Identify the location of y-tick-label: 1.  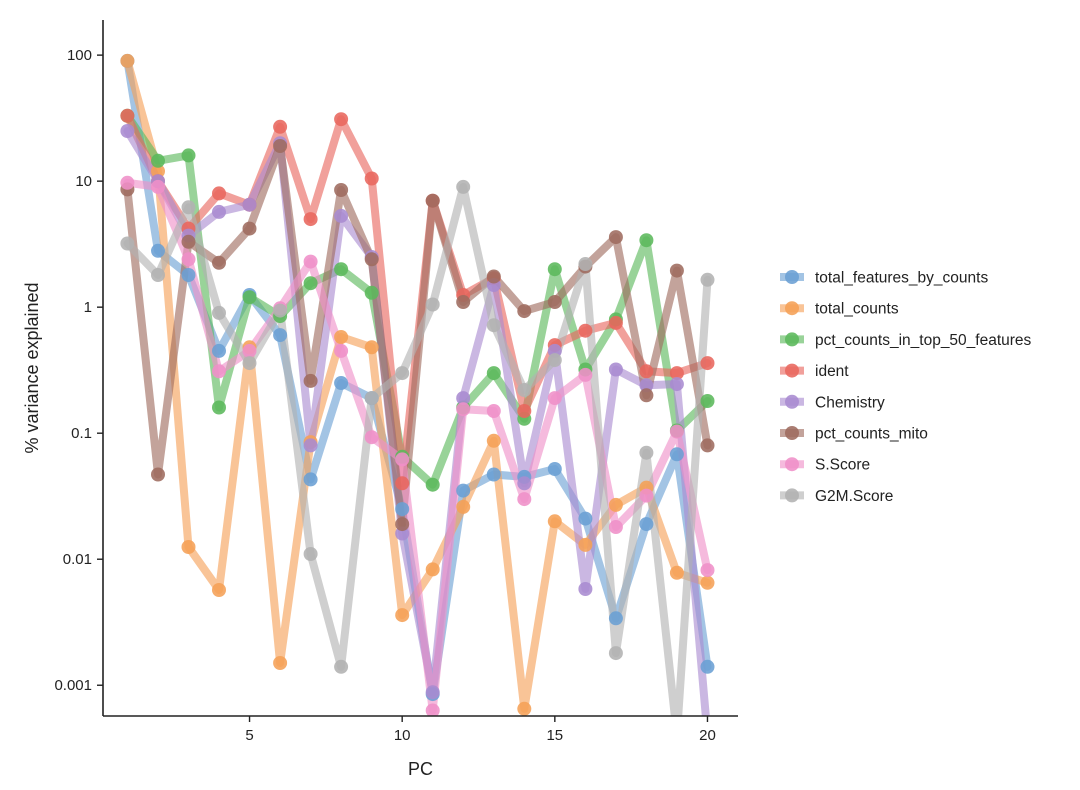
(88, 307).